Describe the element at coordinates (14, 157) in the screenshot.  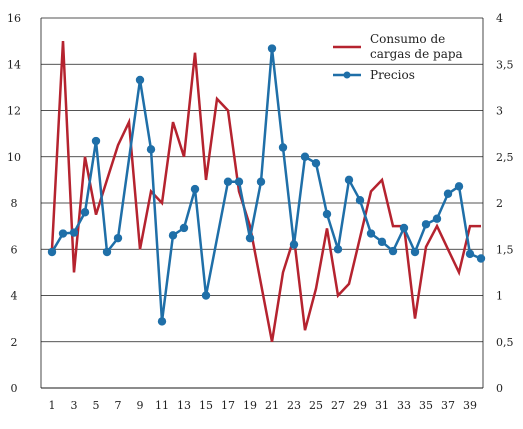
I see `left-tick-label: 10` at that location.